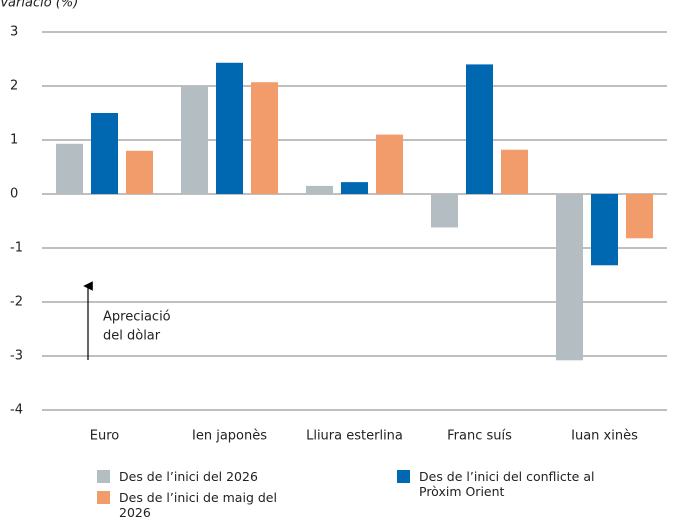 This screenshot has width=680, height=520. Describe the element at coordinates (137, 317) in the screenshot. I see `annotation-text: Apreciació` at that location.